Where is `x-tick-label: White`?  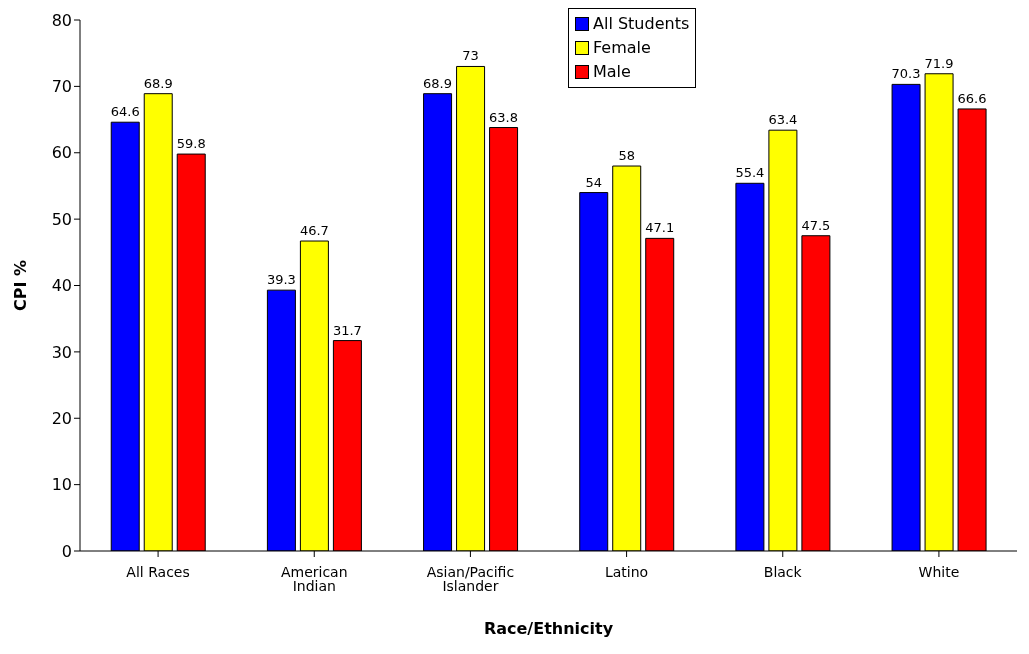
x-tick-label: White is located at coordinates (939, 571).